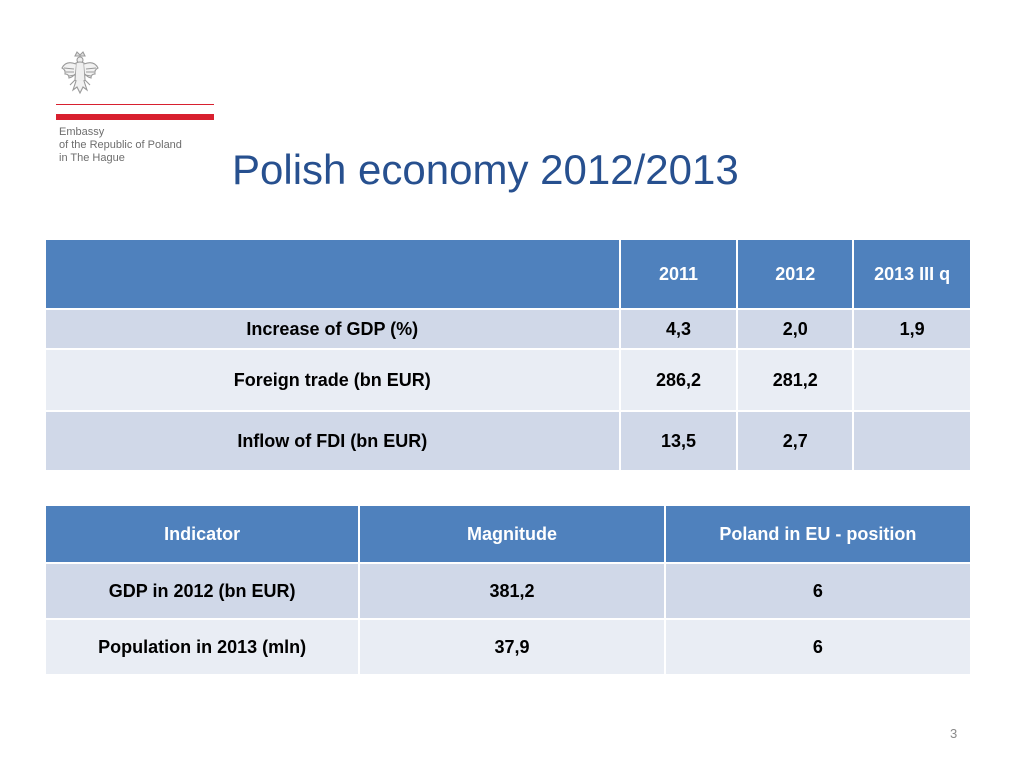 This screenshot has width=1024, height=768. What do you see at coordinates (795, 380) in the screenshot?
I see `table-cell: 281,2` at bounding box center [795, 380].